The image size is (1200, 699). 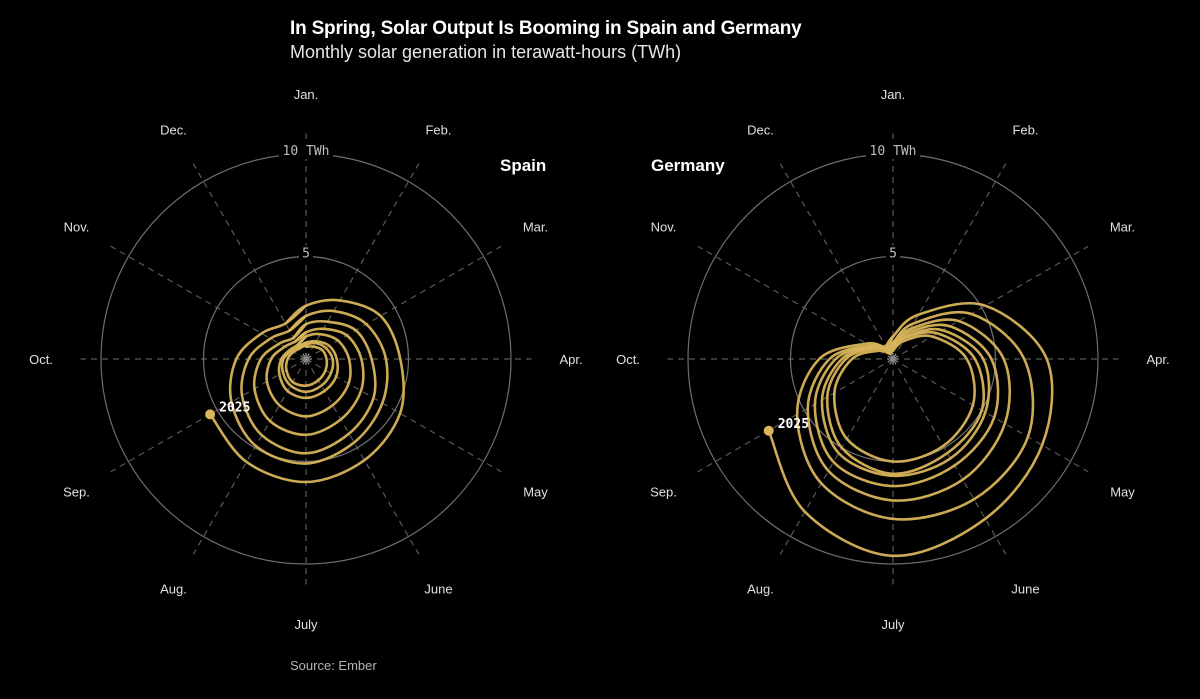 What do you see at coordinates (688, 165) in the screenshot?
I see `panel-title-germany: Germany` at bounding box center [688, 165].